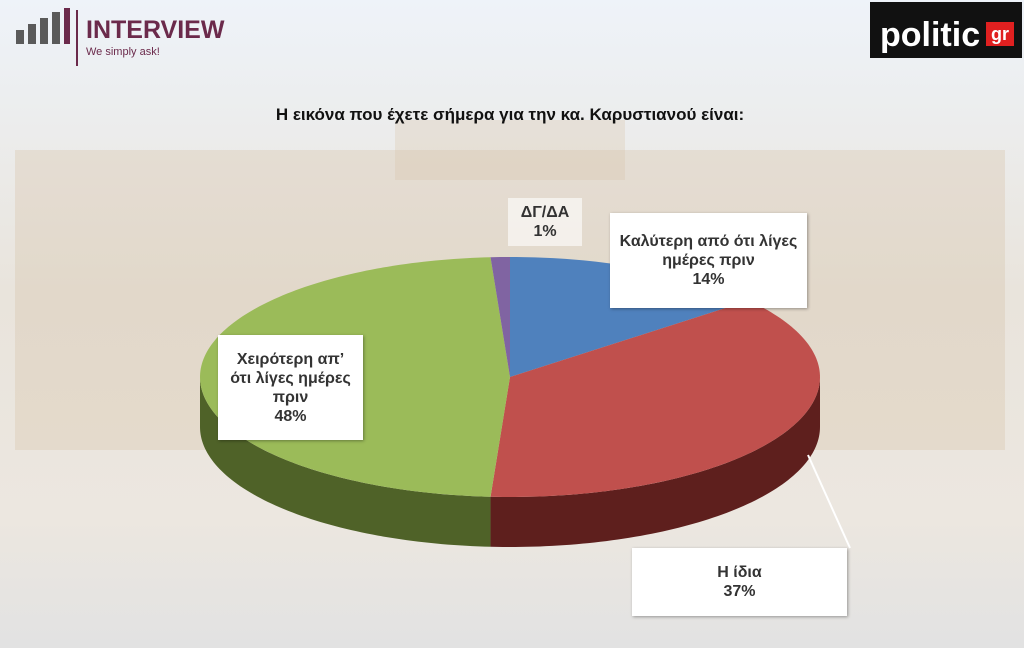 The width and height of the screenshot is (1024, 648). I want to click on data-label: Καλύτερη από ότι λίγες ημέρες πριν 14%, so click(708, 260).